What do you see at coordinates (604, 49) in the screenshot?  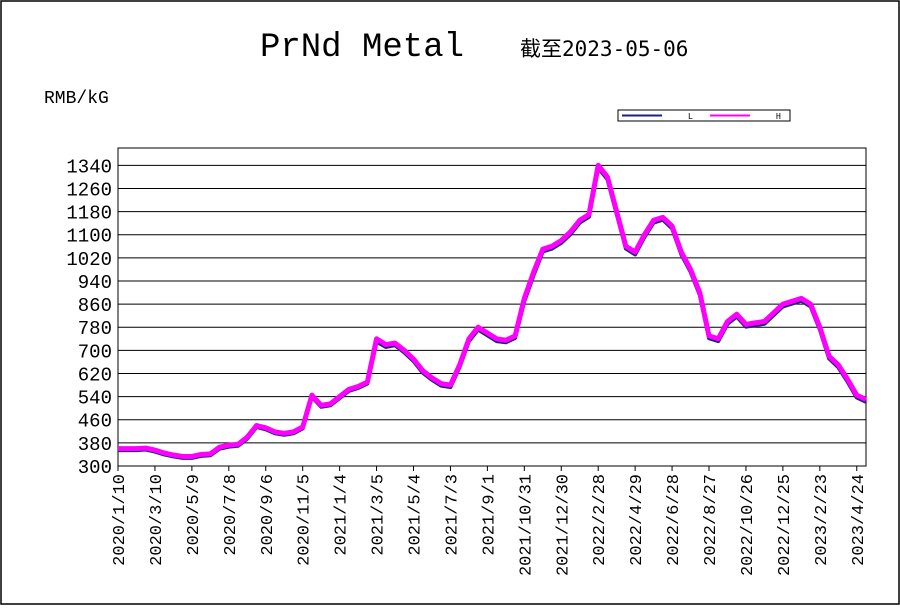 I see `chart-subtitle: 截至2023-05-06` at bounding box center [604, 49].